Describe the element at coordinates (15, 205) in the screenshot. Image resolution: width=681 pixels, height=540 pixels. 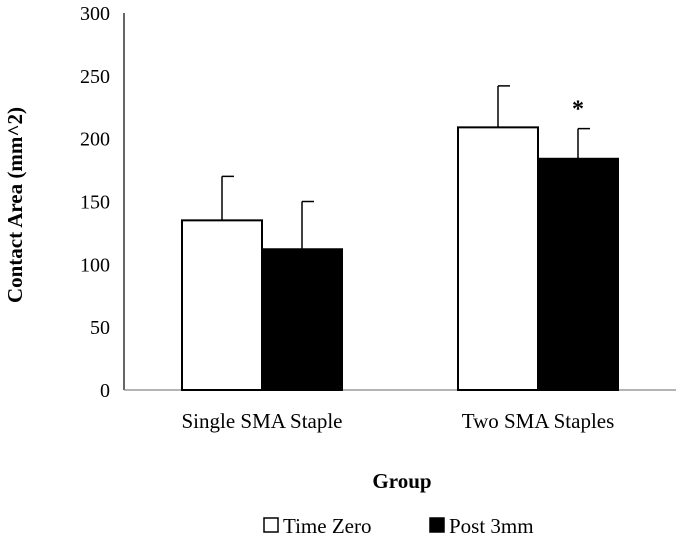
I see `y-axis-title: Contact Area (mm^2)` at that location.